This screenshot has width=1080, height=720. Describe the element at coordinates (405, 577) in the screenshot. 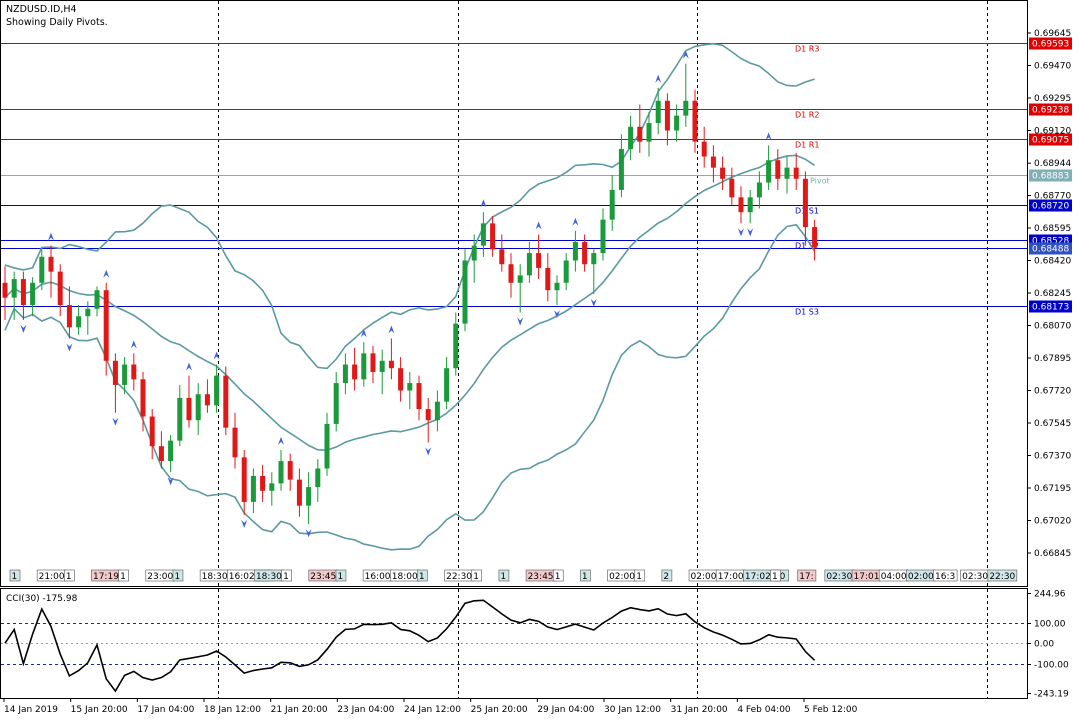

I see `session-label: 18:00` at that location.